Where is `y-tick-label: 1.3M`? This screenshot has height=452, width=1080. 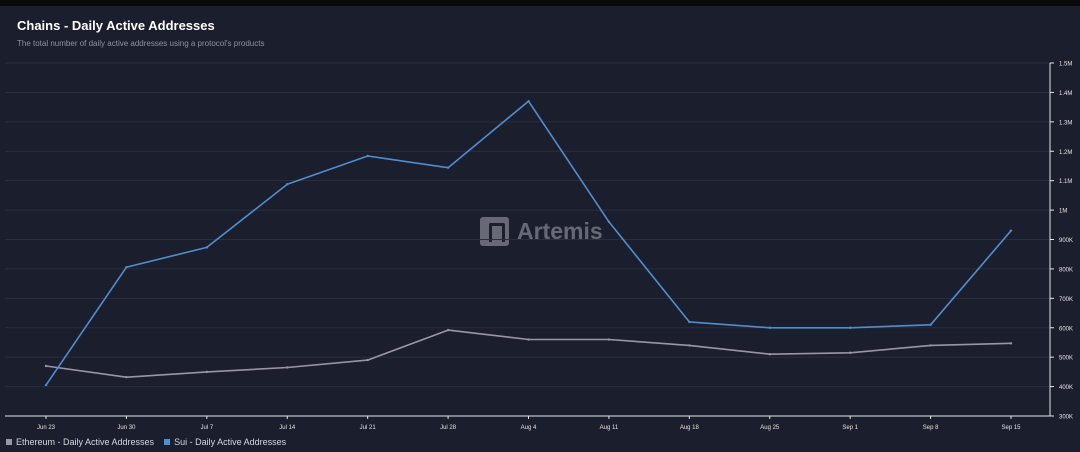
y-tick-label: 1.3M is located at coordinates (1065, 123).